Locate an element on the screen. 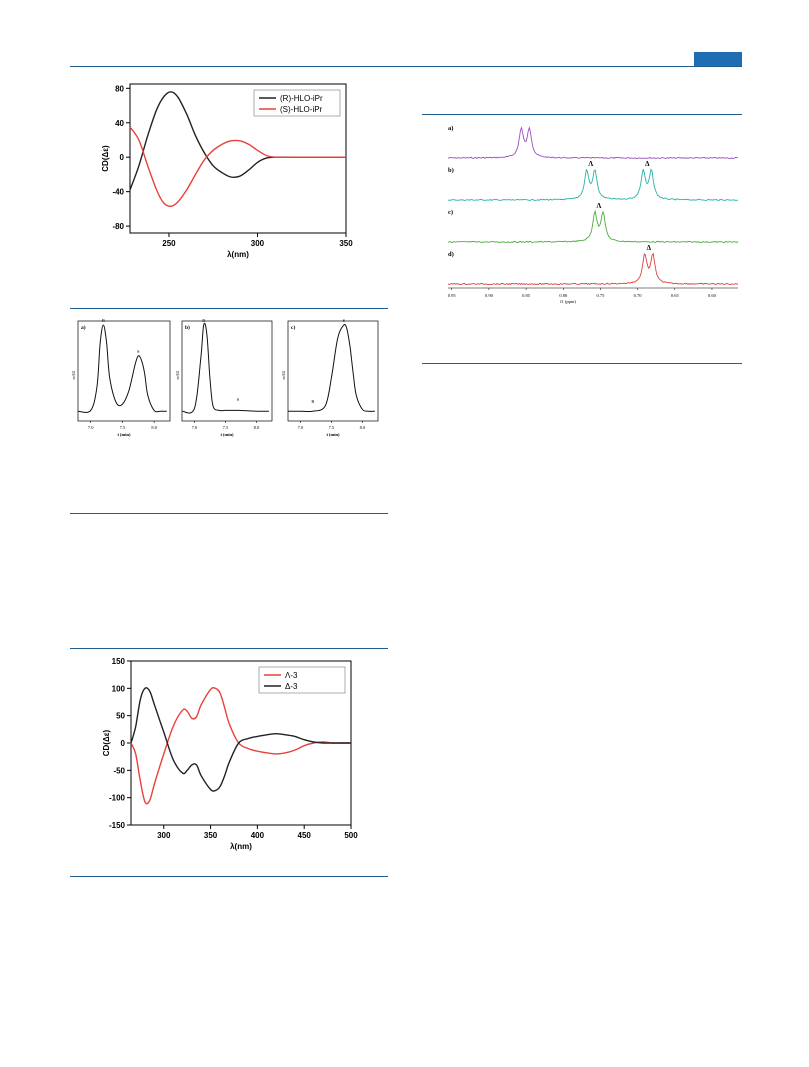  header-rule is located at coordinates (406, 66).